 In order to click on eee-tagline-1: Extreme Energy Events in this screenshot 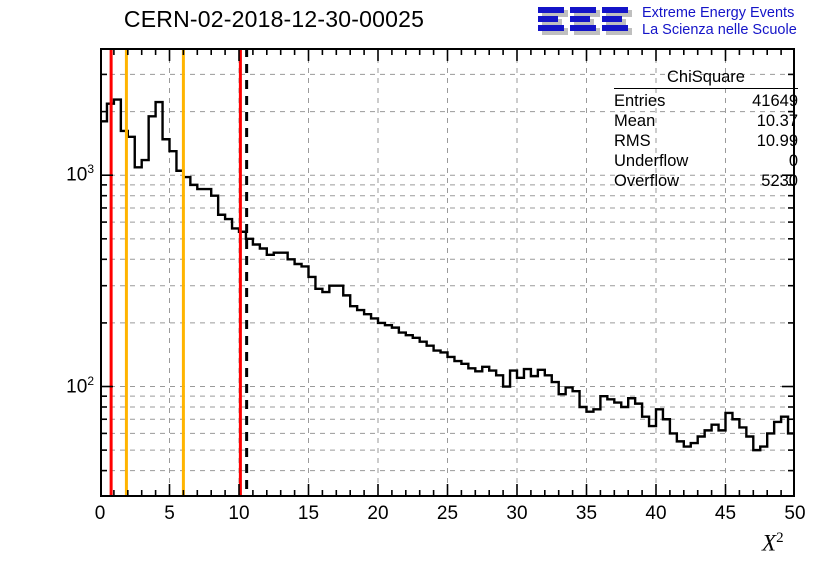, I will do `click(718, 13)`.